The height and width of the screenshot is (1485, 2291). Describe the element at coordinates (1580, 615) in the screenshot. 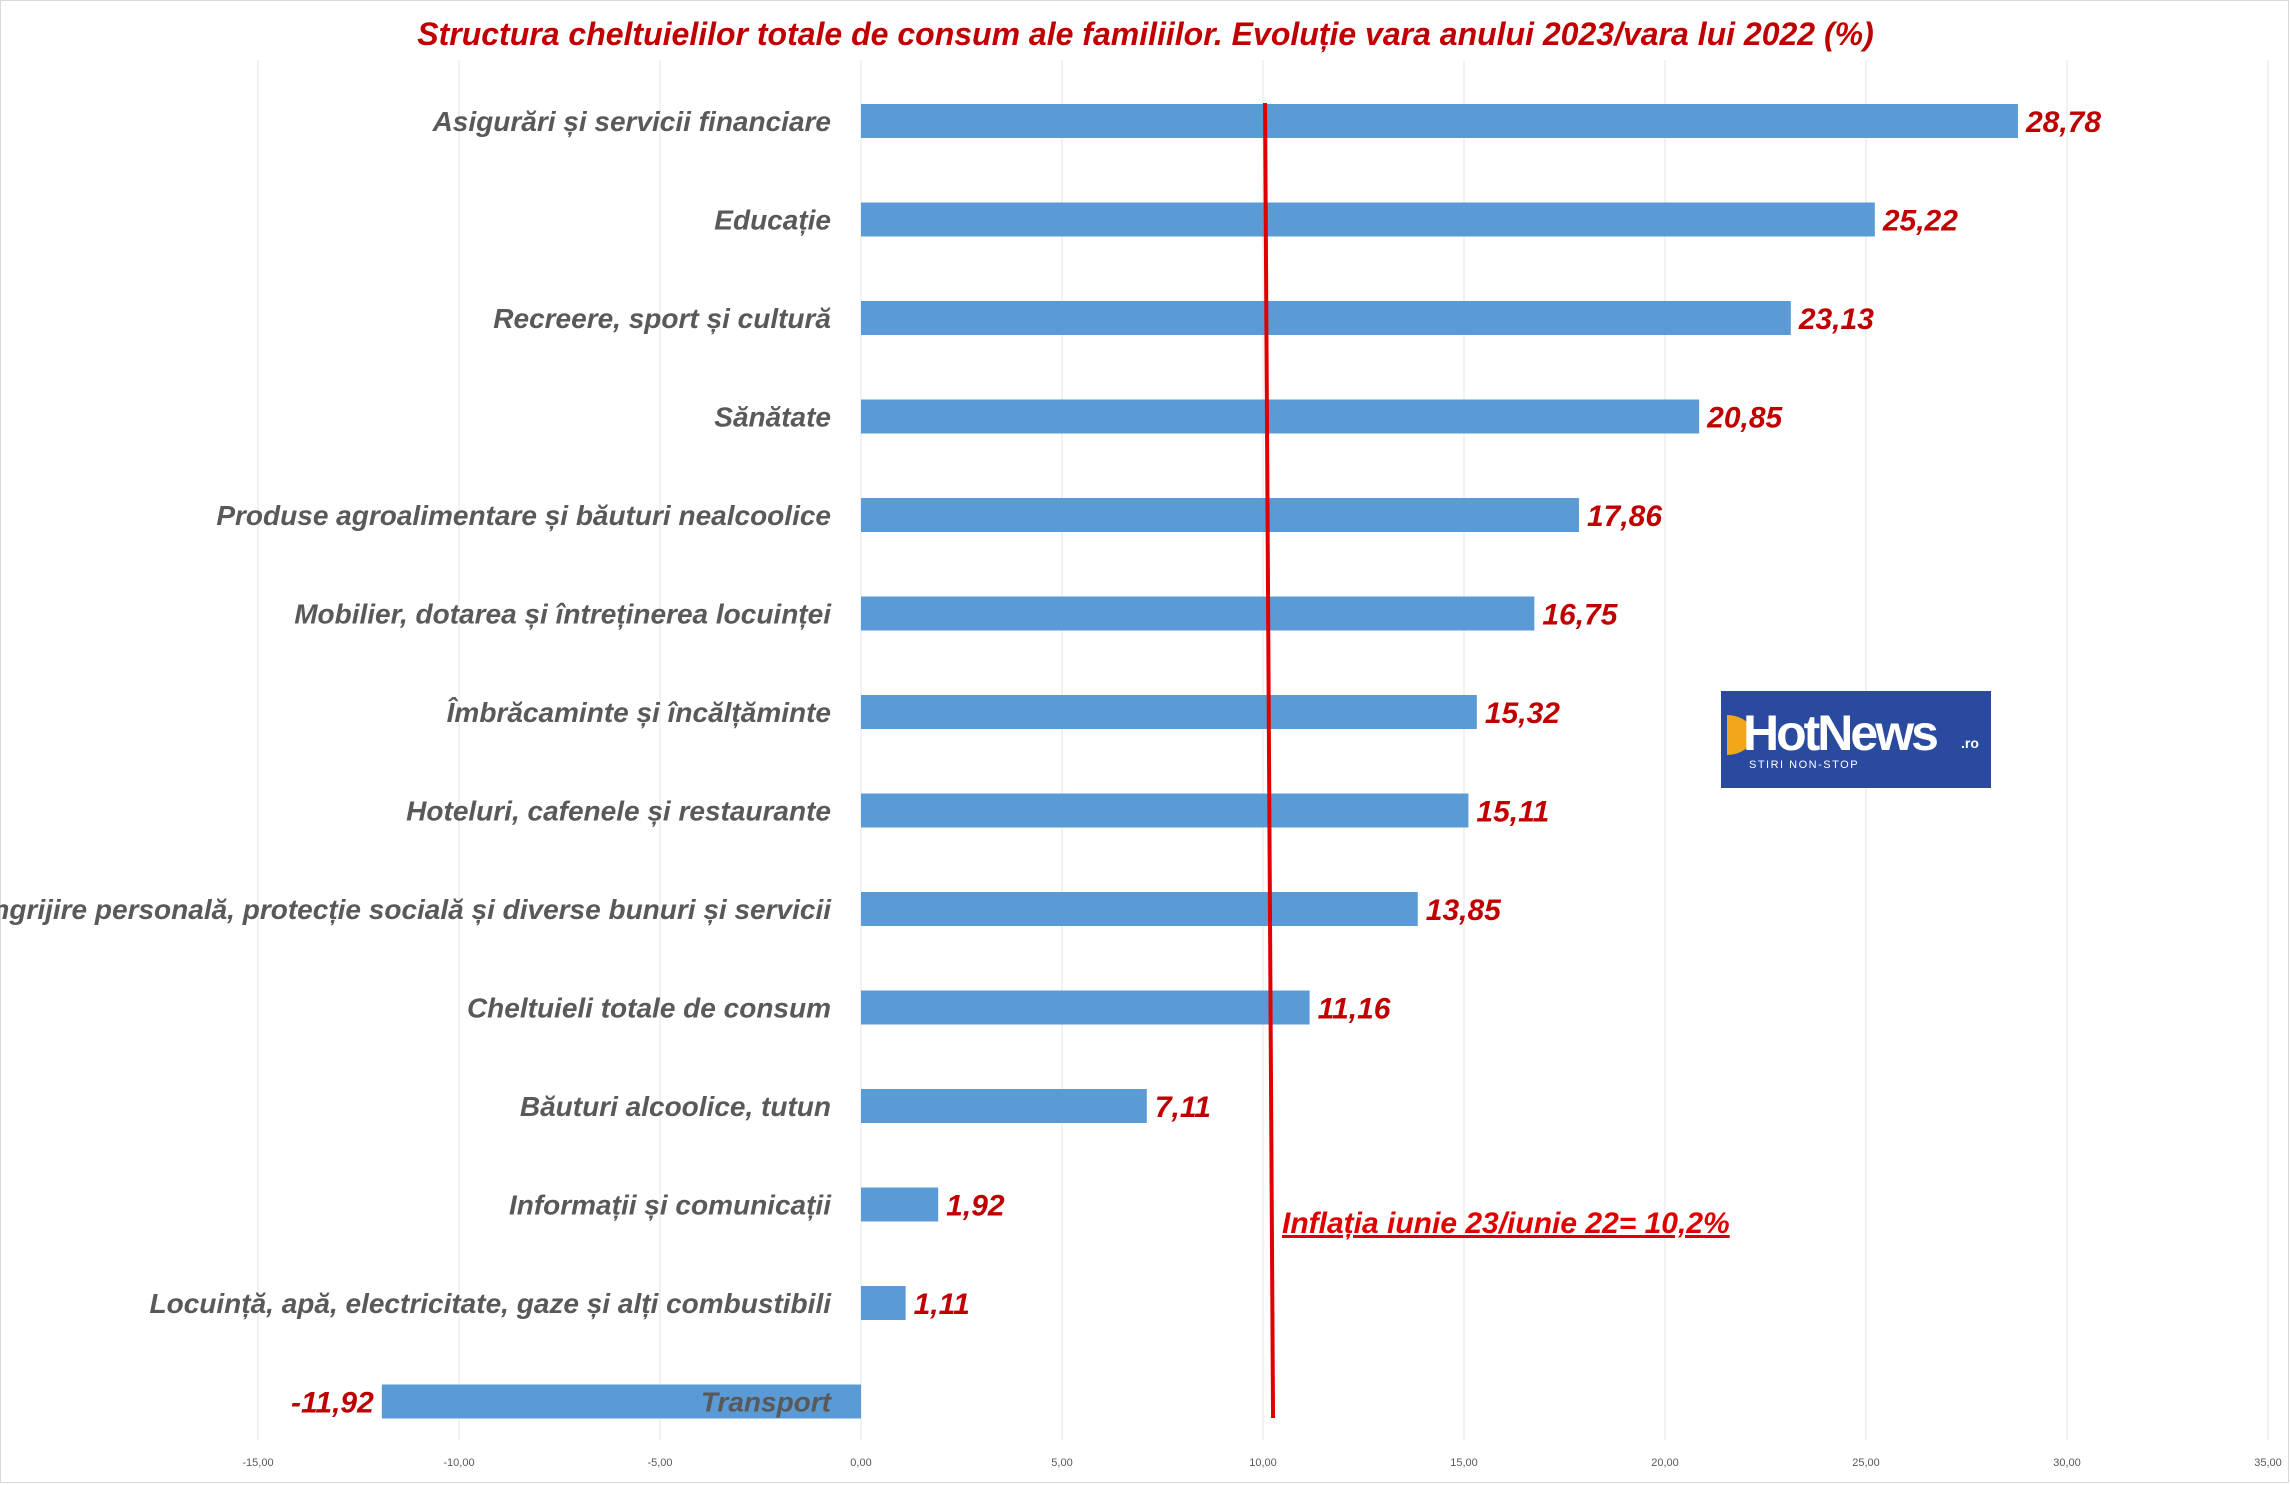

I see `value-label: 16,75` at that location.